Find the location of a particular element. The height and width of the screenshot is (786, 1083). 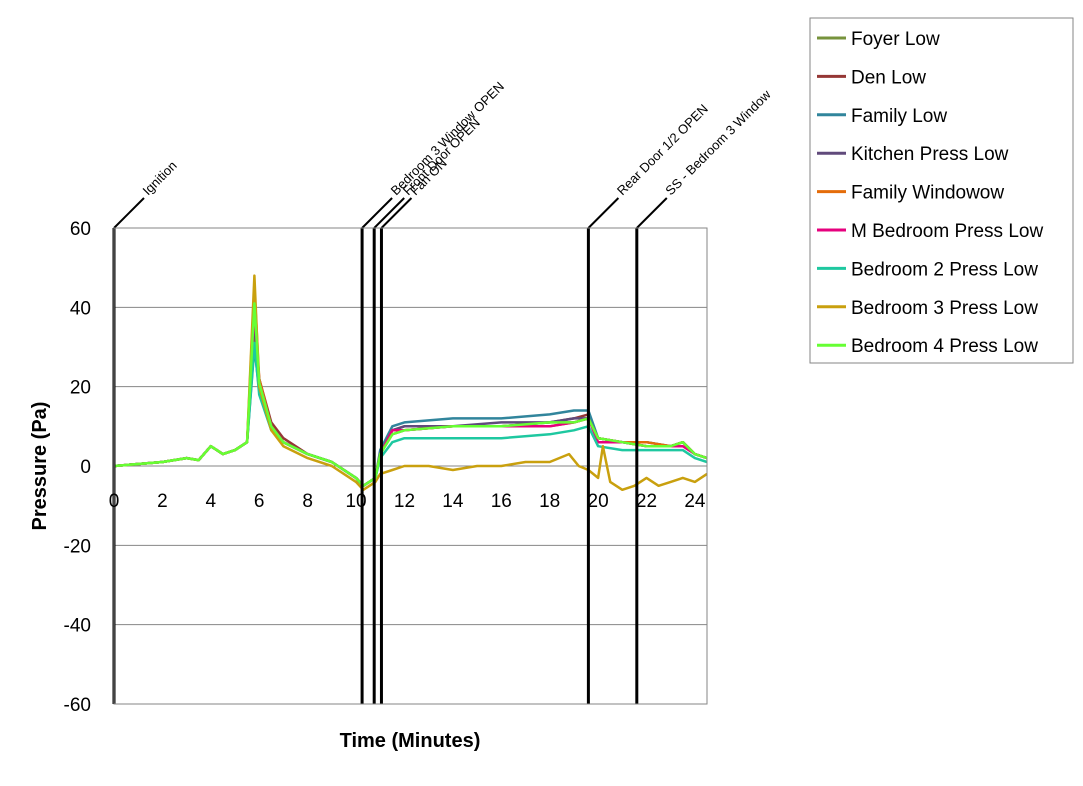

x-axis-title: Time (Minutes) is located at coordinates (410, 741).